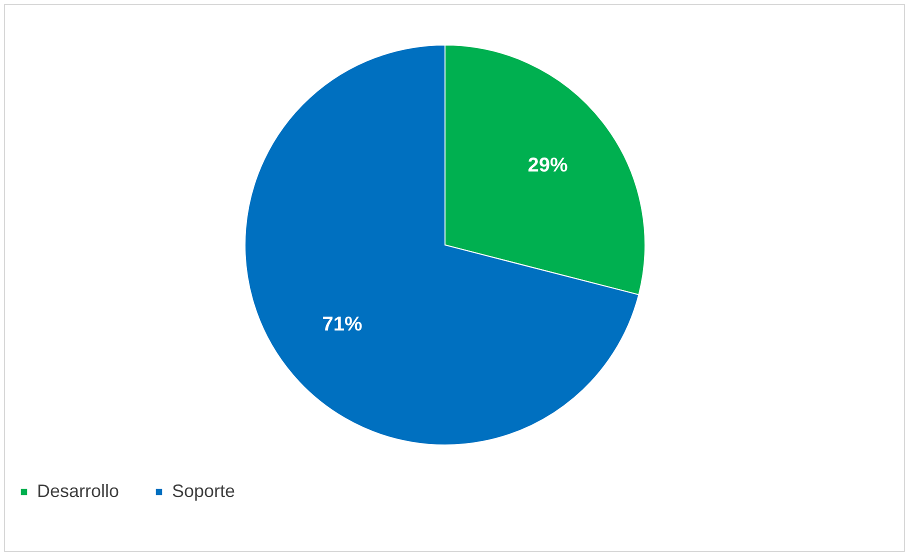 The width and height of the screenshot is (911, 558). I want to click on legend-label: Desarrollo, so click(78, 491).